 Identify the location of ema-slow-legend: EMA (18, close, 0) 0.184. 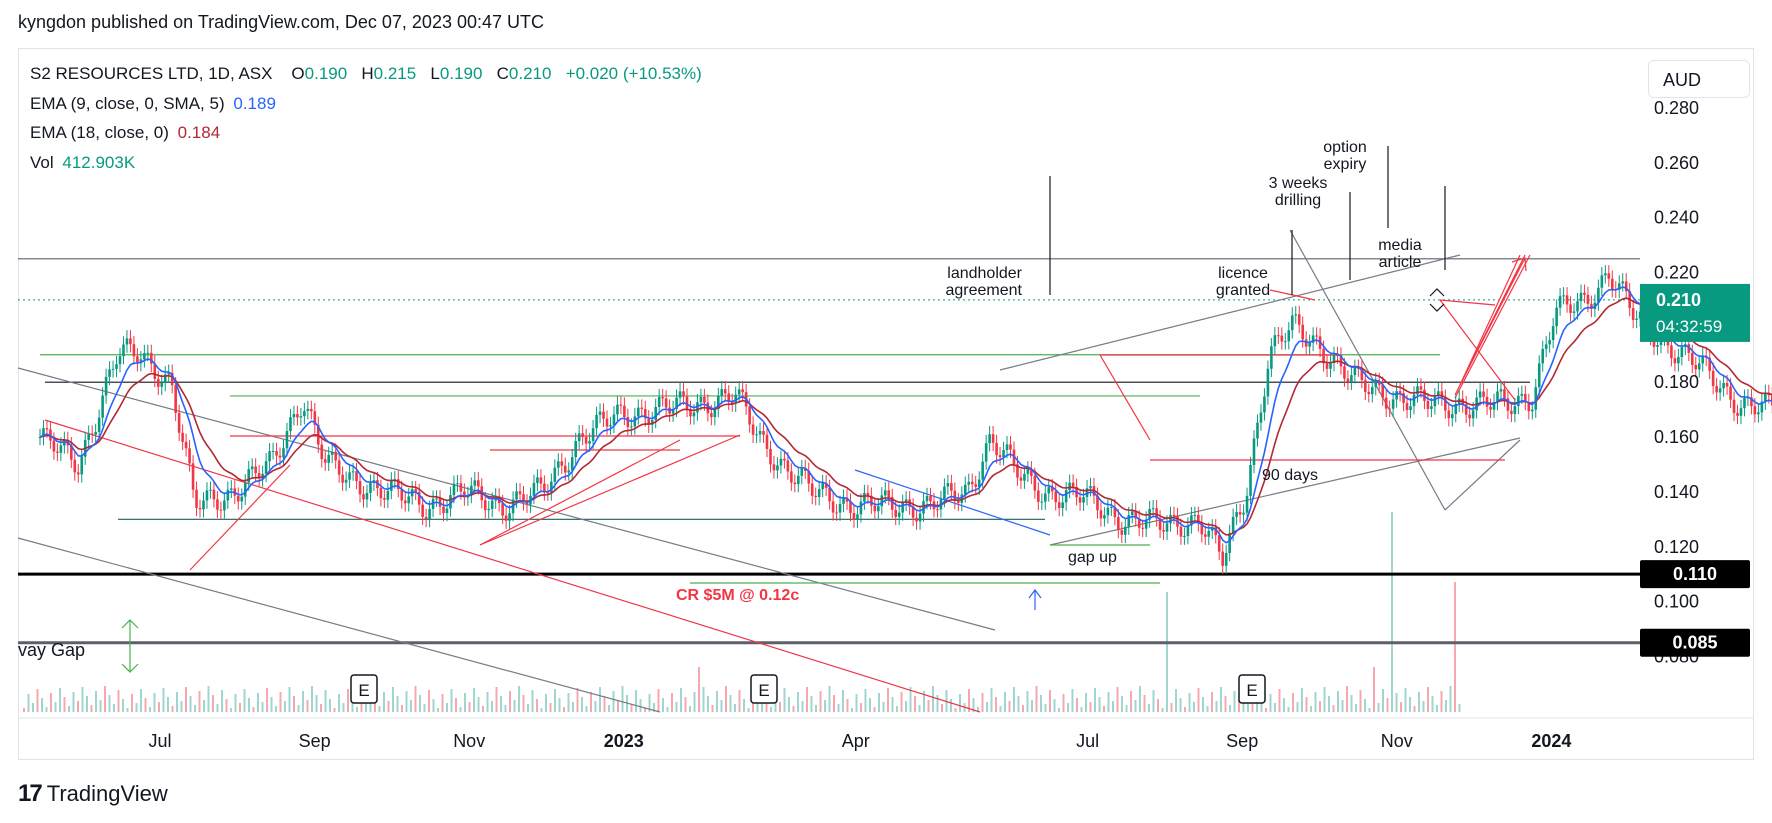
(125, 133).